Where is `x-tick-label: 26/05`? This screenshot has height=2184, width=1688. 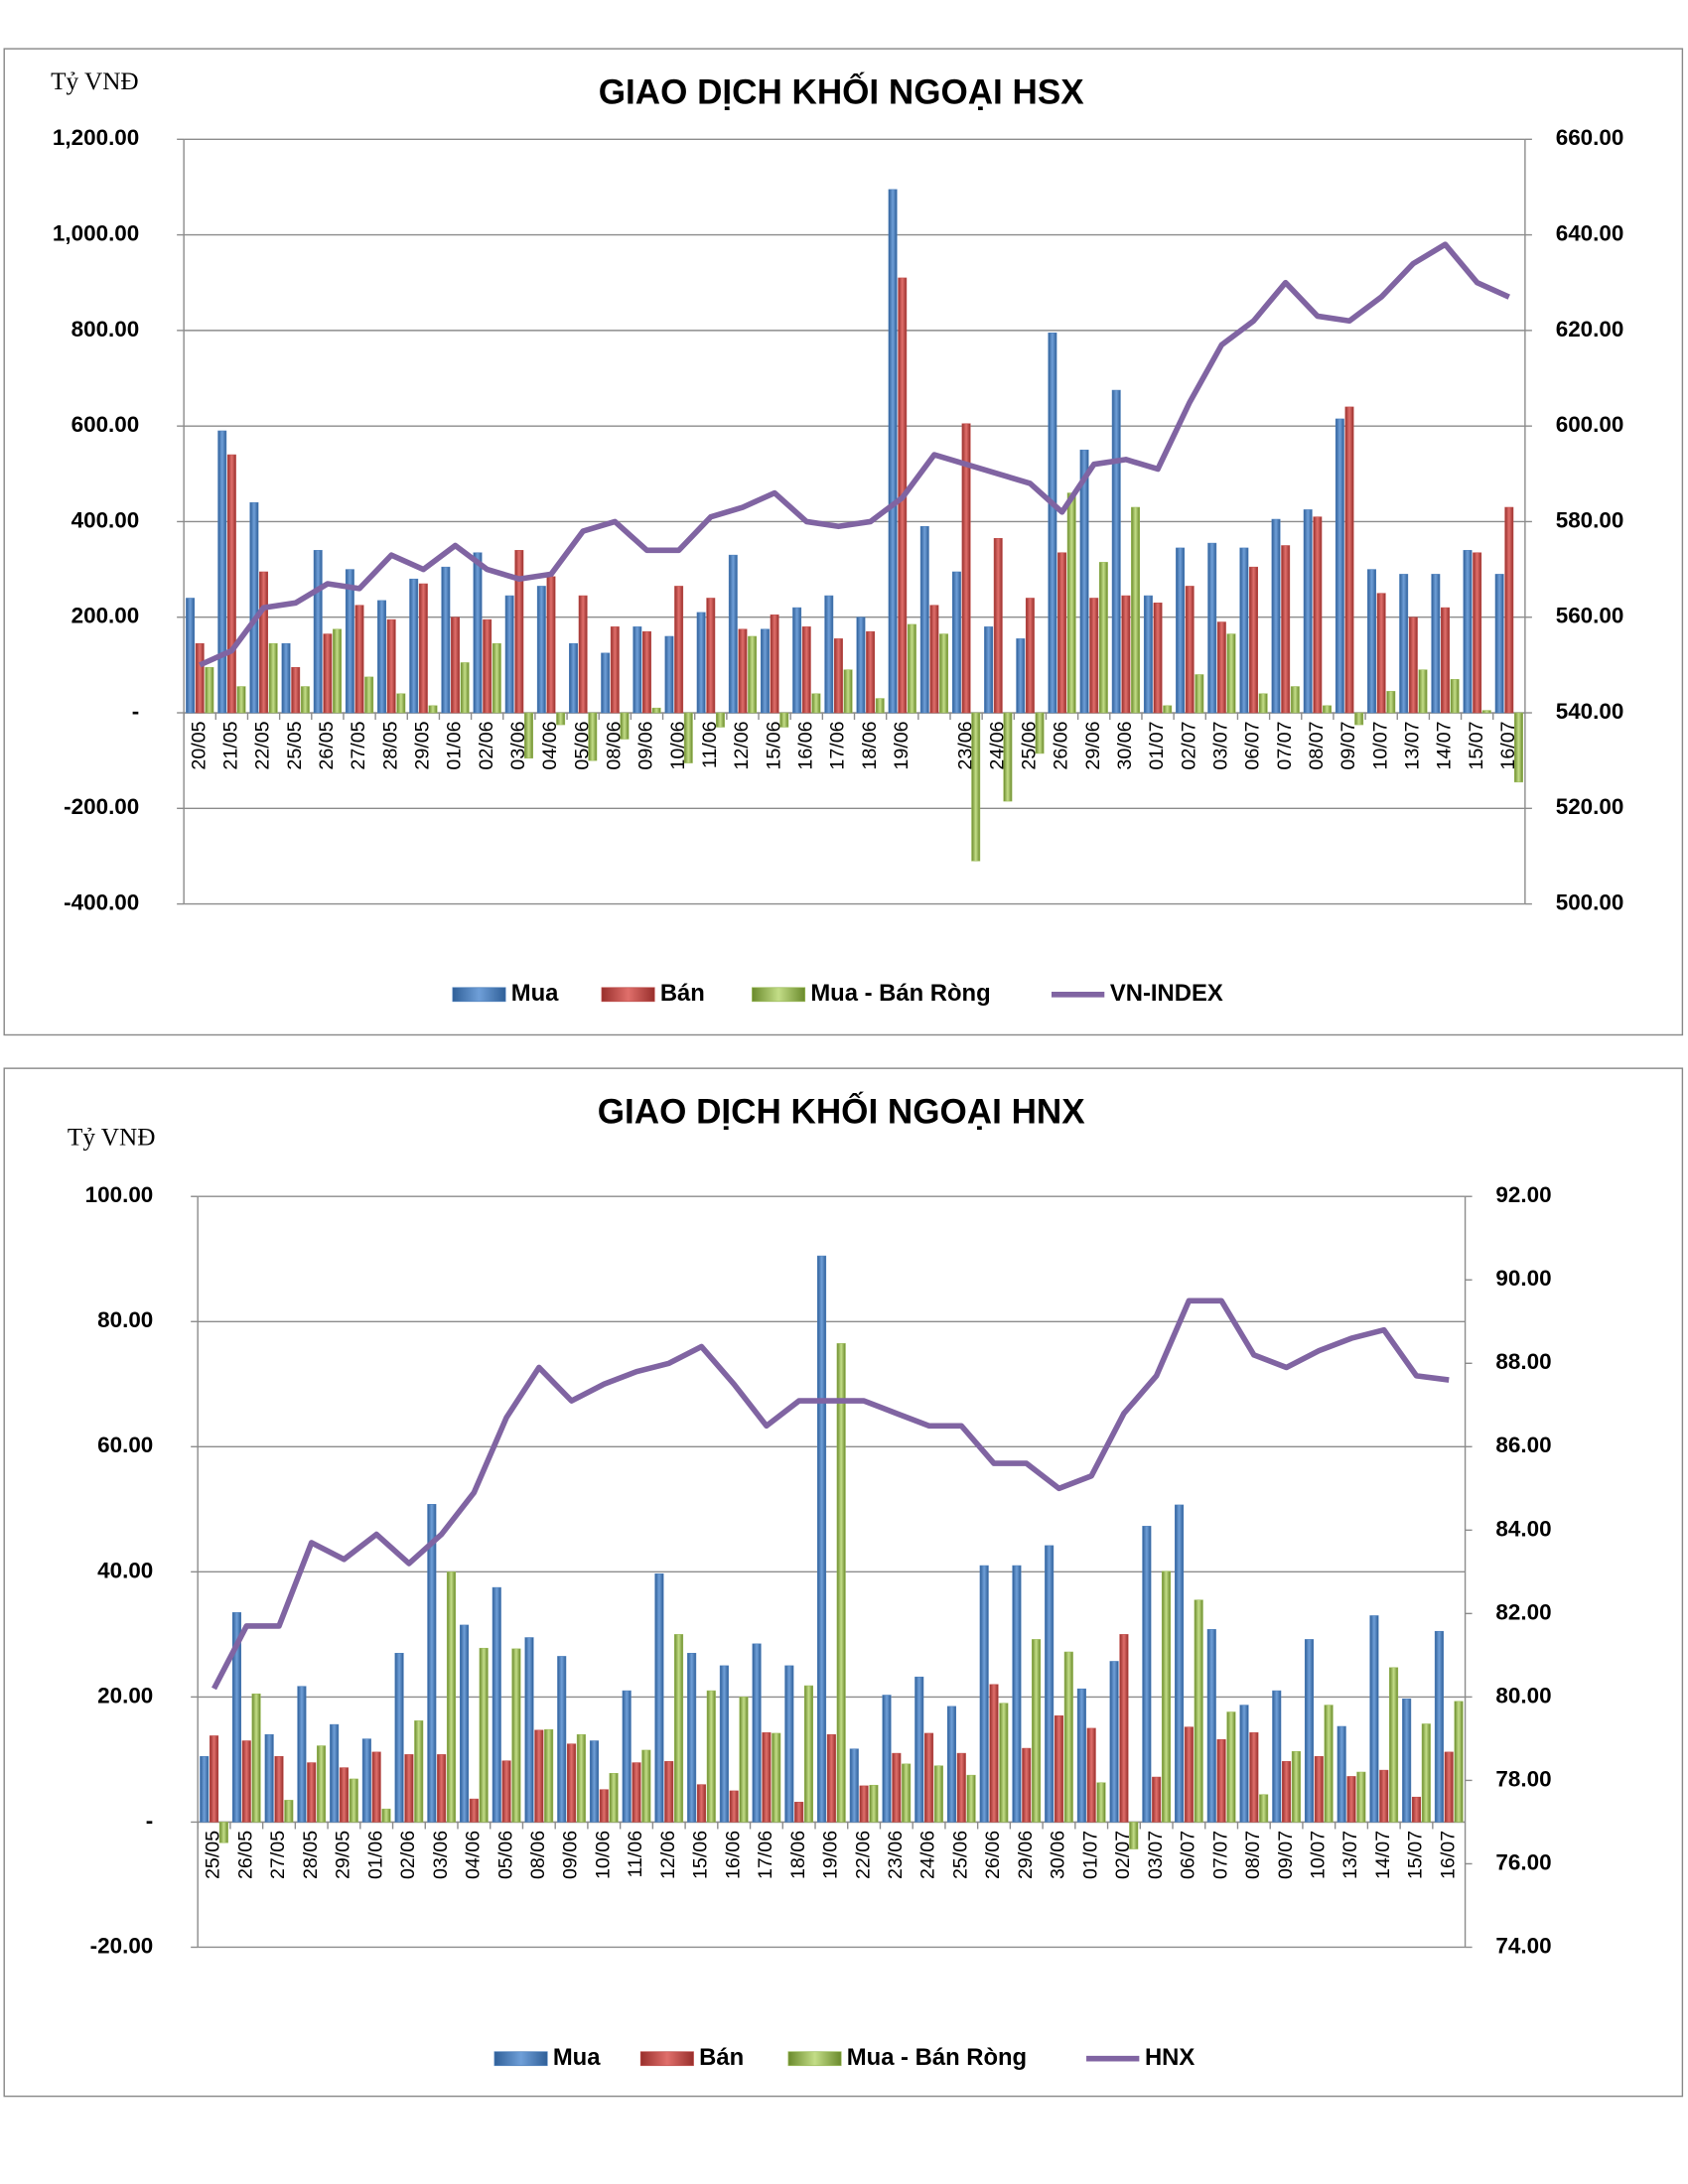
x-tick-label: 26/05 is located at coordinates (245, 1855).